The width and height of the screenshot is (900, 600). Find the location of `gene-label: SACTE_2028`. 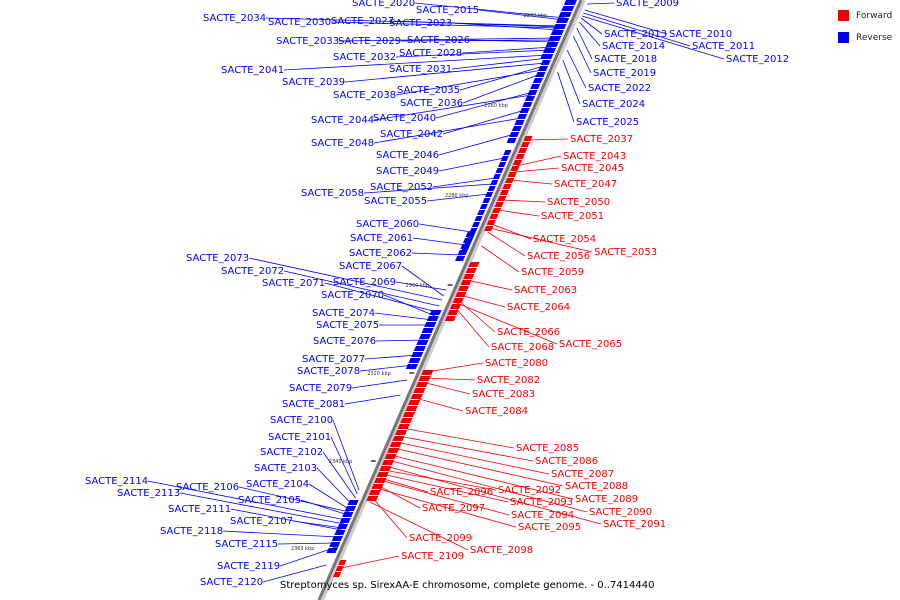

gene-label: SACTE_2028 is located at coordinates (430, 53).